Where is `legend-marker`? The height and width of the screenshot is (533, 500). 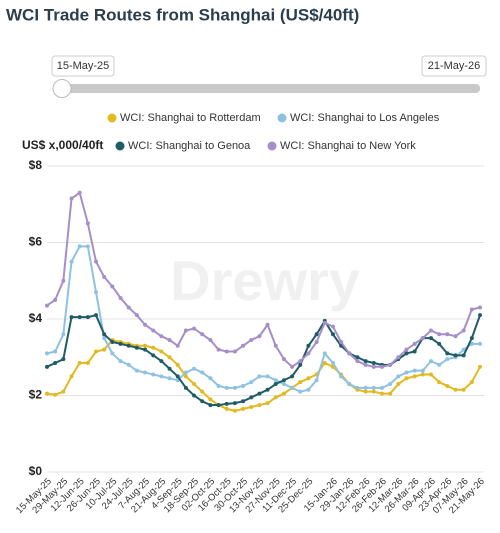
legend-marker is located at coordinates (272, 146).